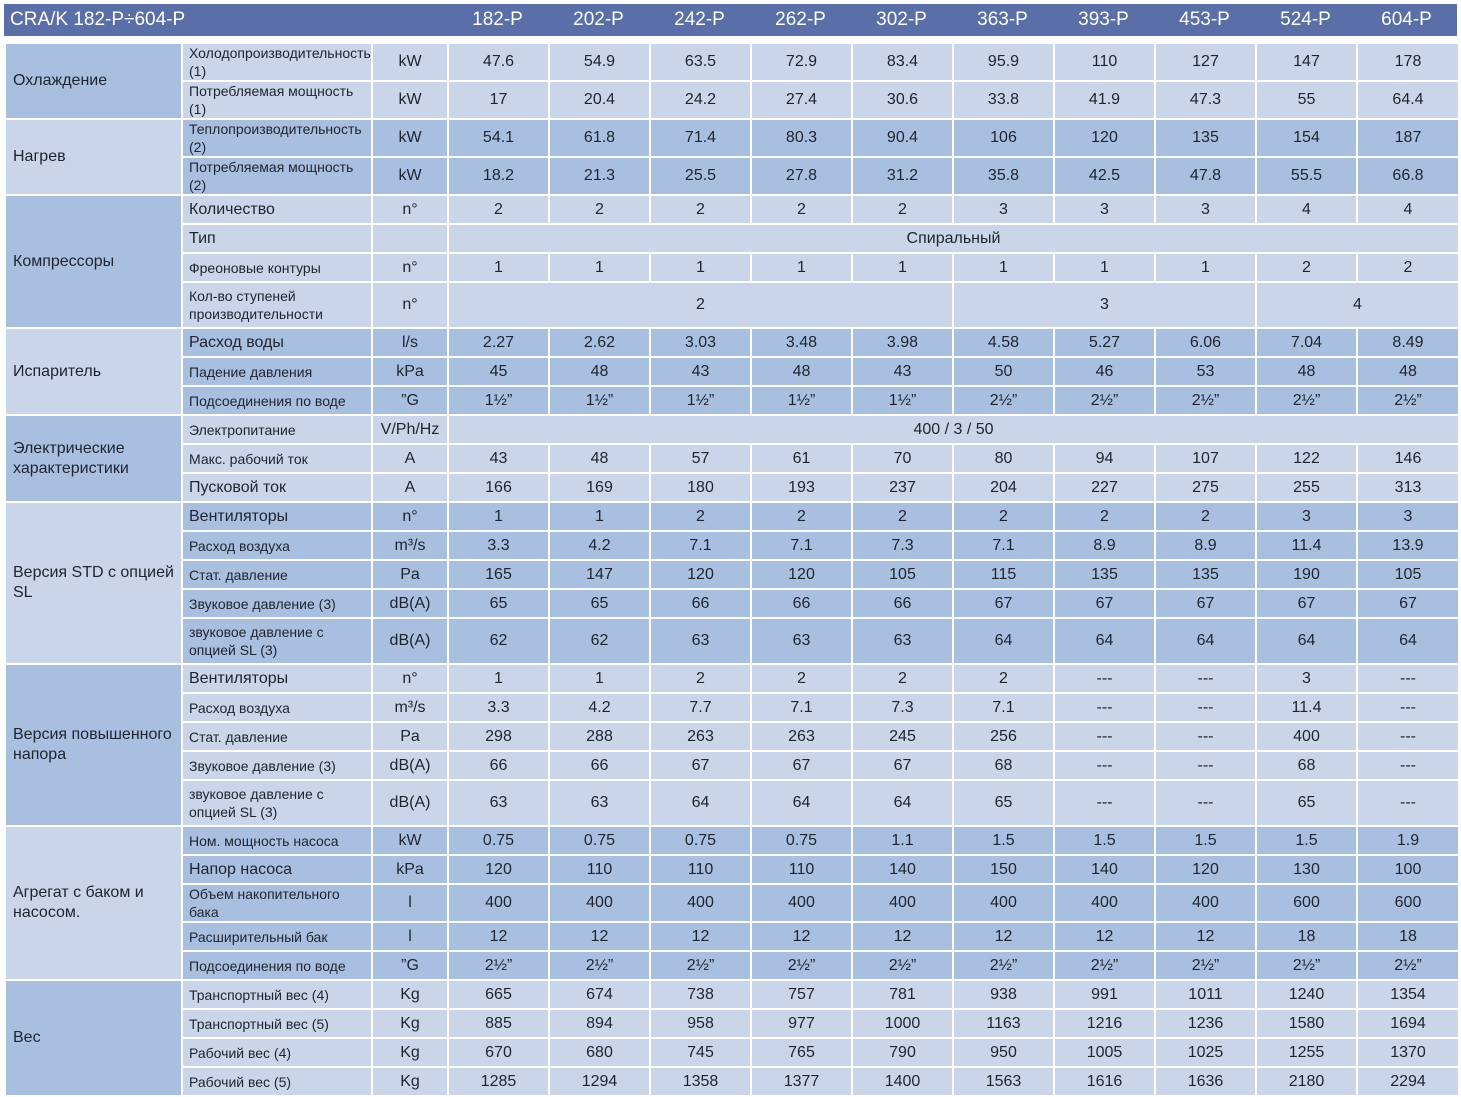 This screenshot has width=1461, height=1097. Describe the element at coordinates (1306, 487) in the screenshot. I see `value-cell: 255` at that location.